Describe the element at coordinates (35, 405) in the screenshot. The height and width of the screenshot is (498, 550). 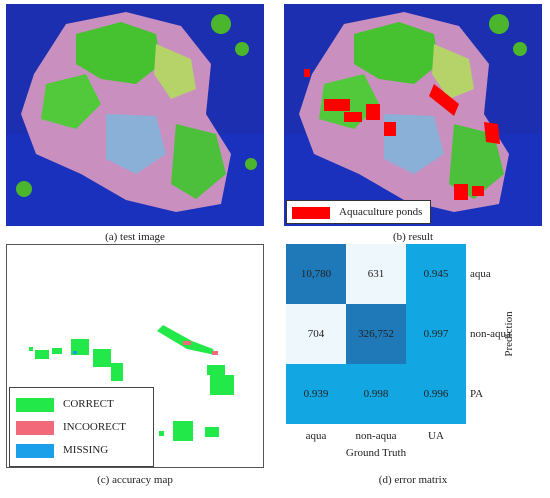
I see `legend-swatch-correct` at that location.